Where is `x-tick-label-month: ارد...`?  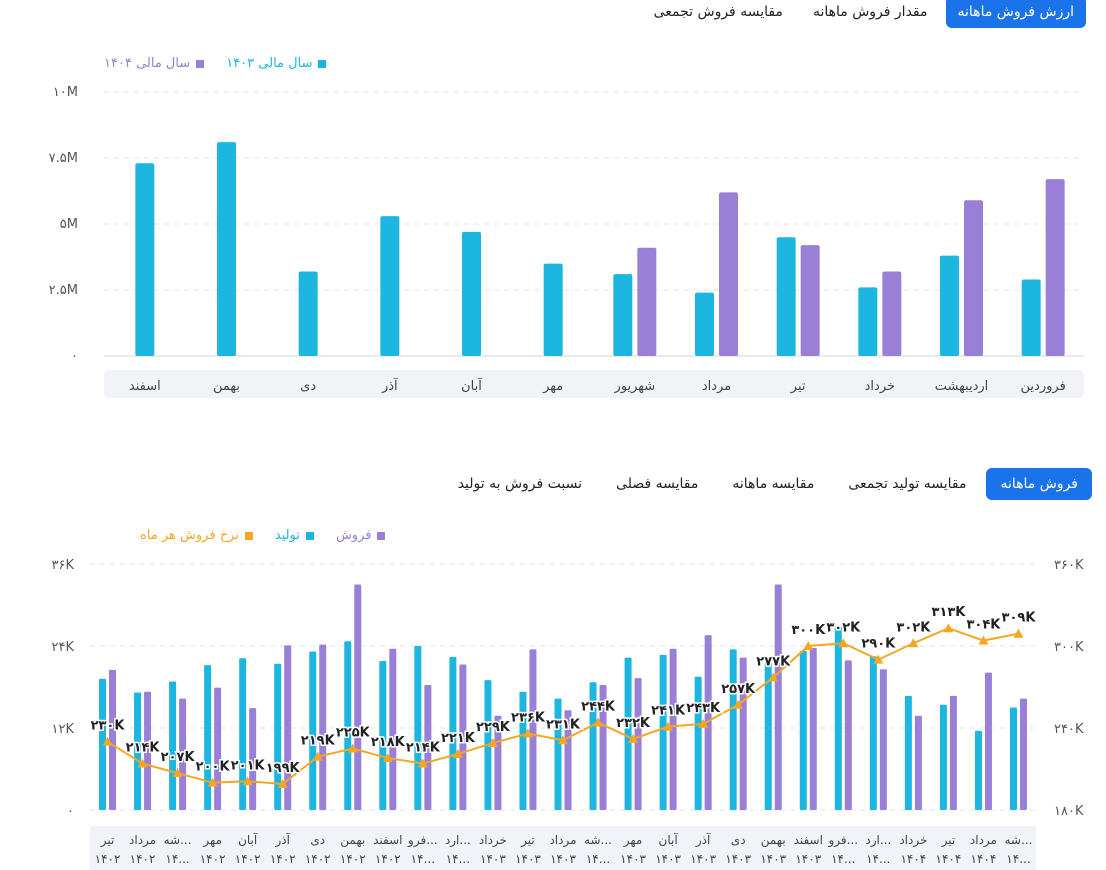
x-tick-label-month: ارد... is located at coordinates (878, 840).